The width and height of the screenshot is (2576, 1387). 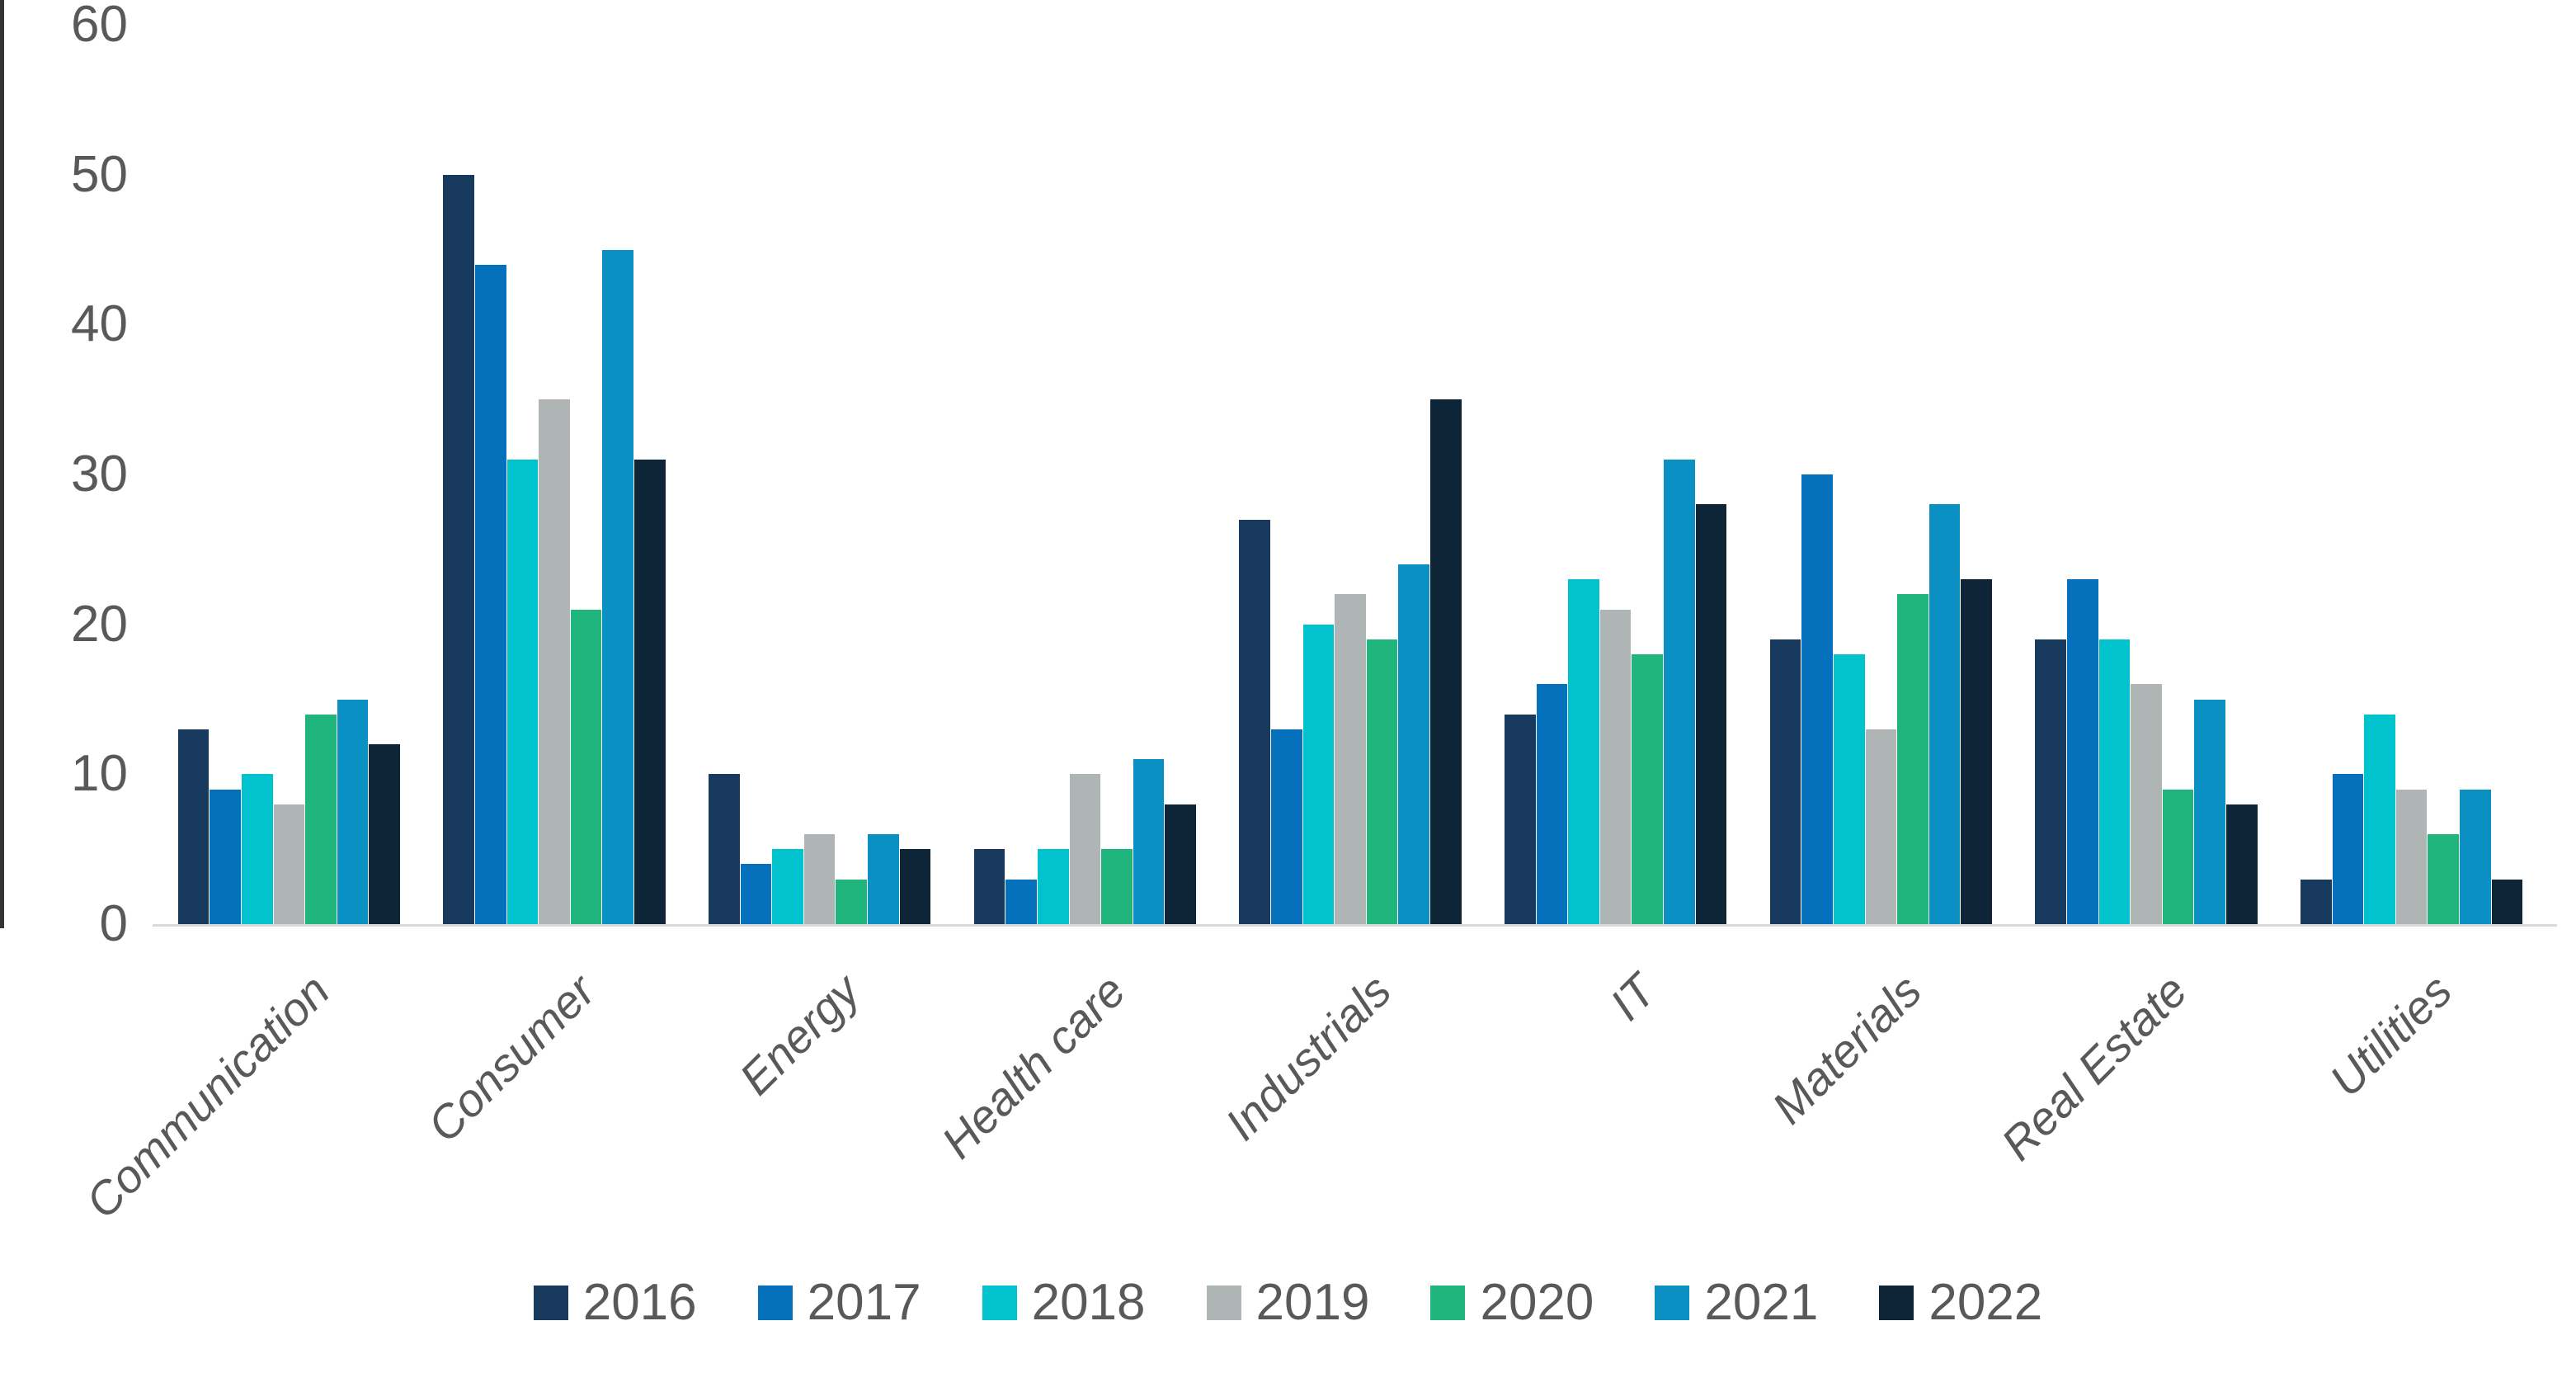 I want to click on legend-item-2016: 2016, so click(x=615, y=1303).